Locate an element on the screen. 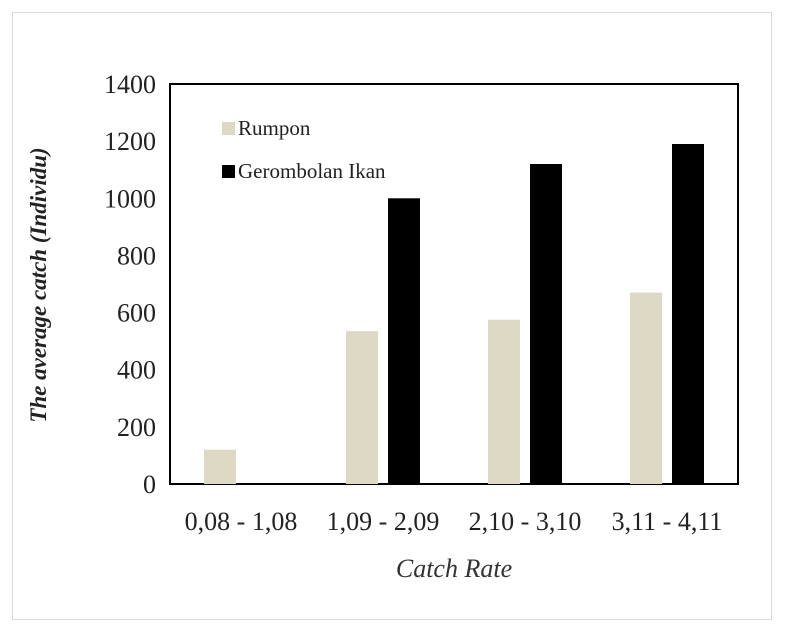  legend-label: Gerombolan Ikan is located at coordinates (312, 171).